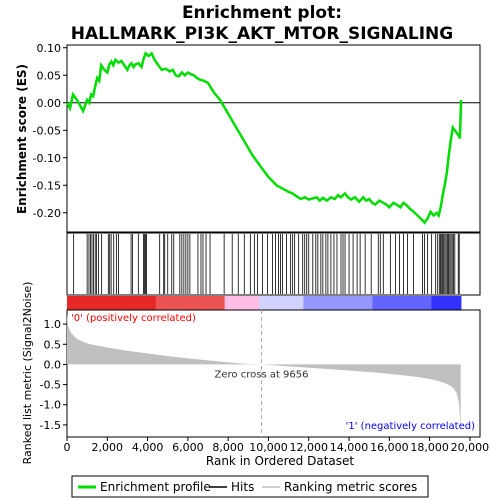  What do you see at coordinates (53, 375) in the screenshot?
I see `ranking-y-ticks: 1.0 0.5 0.0 -0.5 -1.0 -1.5` at bounding box center [53, 375].